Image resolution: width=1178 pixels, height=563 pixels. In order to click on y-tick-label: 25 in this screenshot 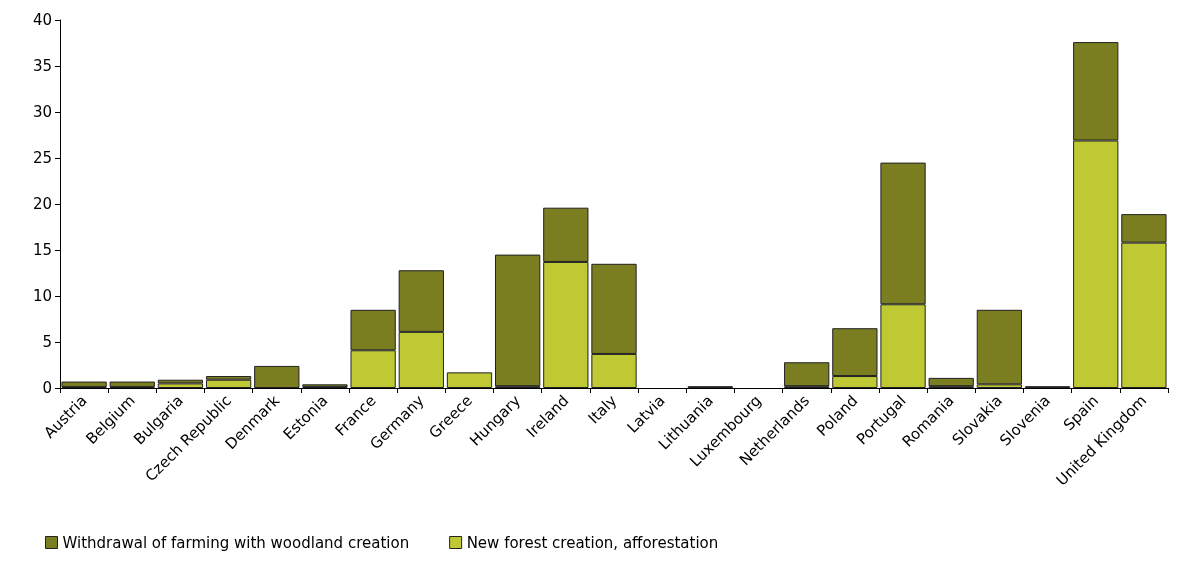, I will do `click(42, 158)`.